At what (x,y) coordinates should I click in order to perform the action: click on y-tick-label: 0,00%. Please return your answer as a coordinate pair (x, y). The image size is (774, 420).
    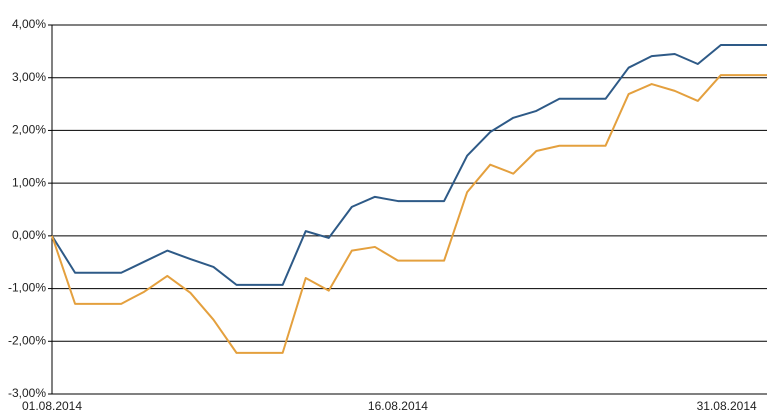
    Looking at the image, I should click on (29, 235).